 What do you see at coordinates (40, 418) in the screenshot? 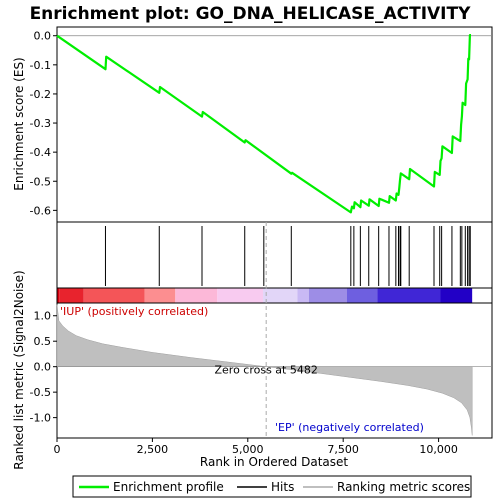
I see `metric-y-tick-label: -1.0` at bounding box center [40, 418].